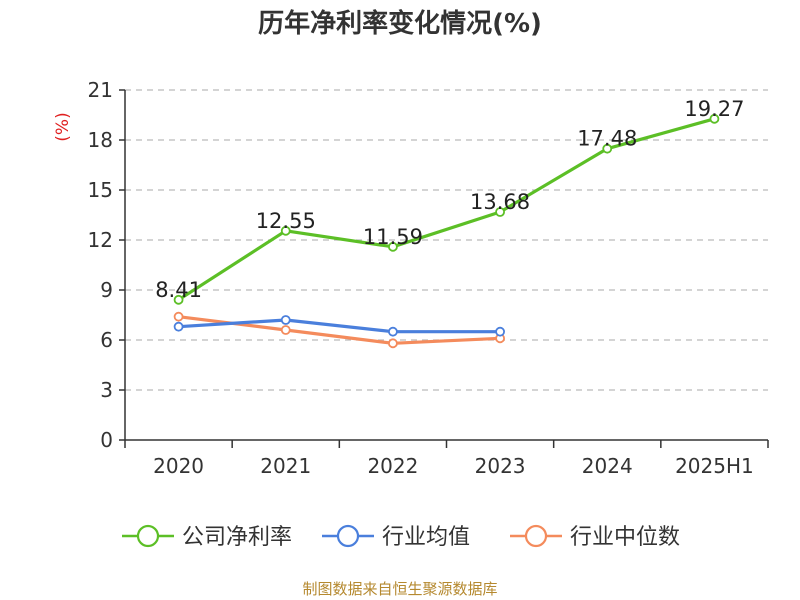  I want to click on data-label: 11.59, so click(393, 237).